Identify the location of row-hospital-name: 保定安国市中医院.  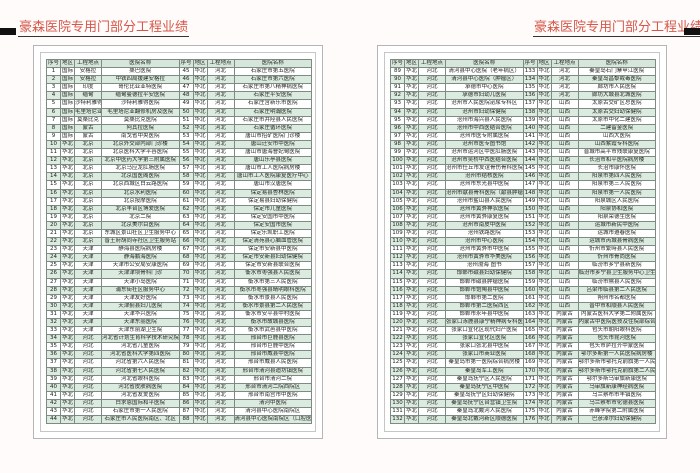
(272, 217).